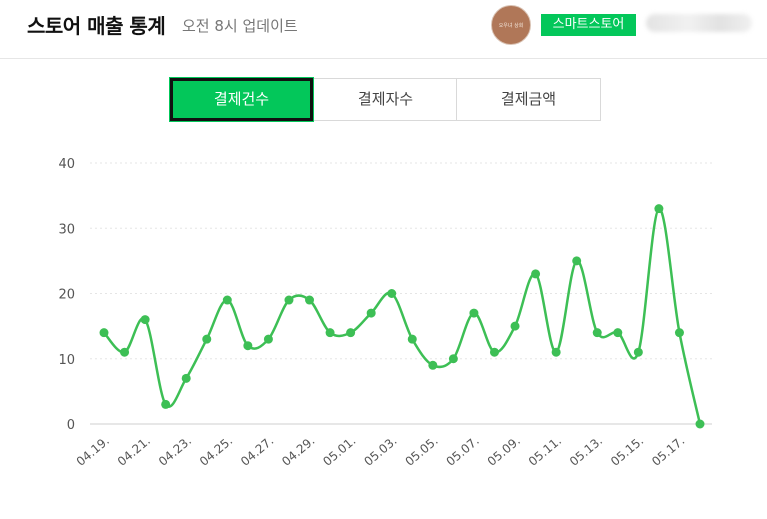 The width and height of the screenshot is (767, 519). What do you see at coordinates (351, 333) in the screenshot?
I see `data-point-05.01.` at bounding box center [351, 333].